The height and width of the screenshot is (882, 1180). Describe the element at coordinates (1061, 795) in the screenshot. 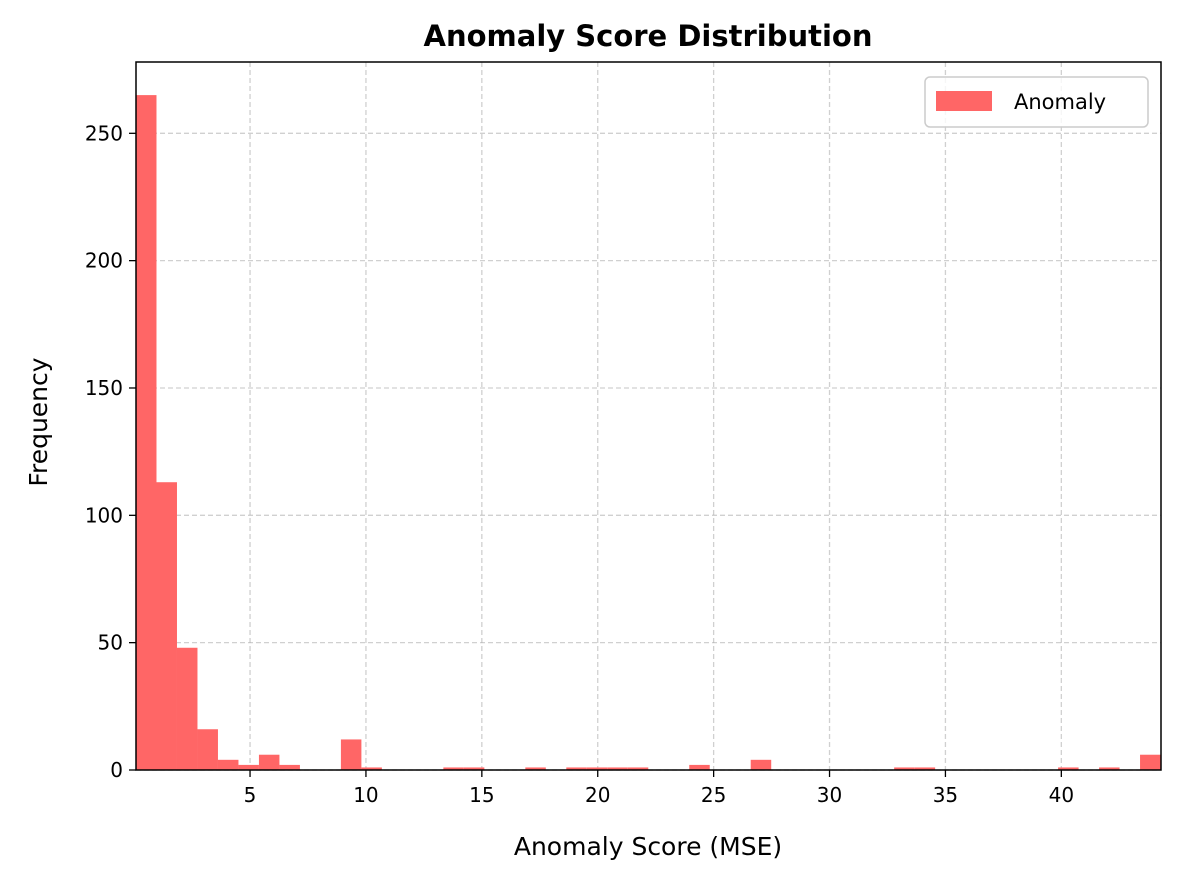

I see `x-tick-label: 40` at that location.